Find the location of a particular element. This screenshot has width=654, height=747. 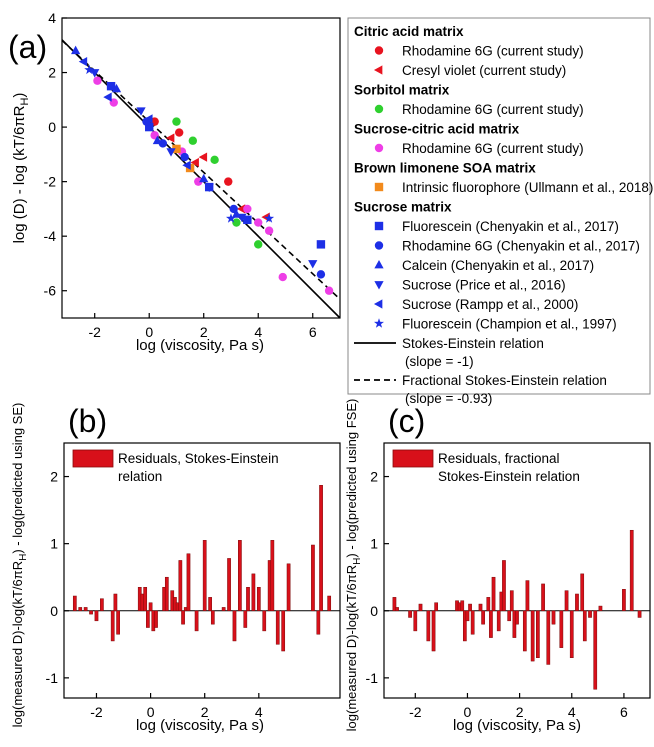

residual-bars-c is located at coordinates (517, 609).